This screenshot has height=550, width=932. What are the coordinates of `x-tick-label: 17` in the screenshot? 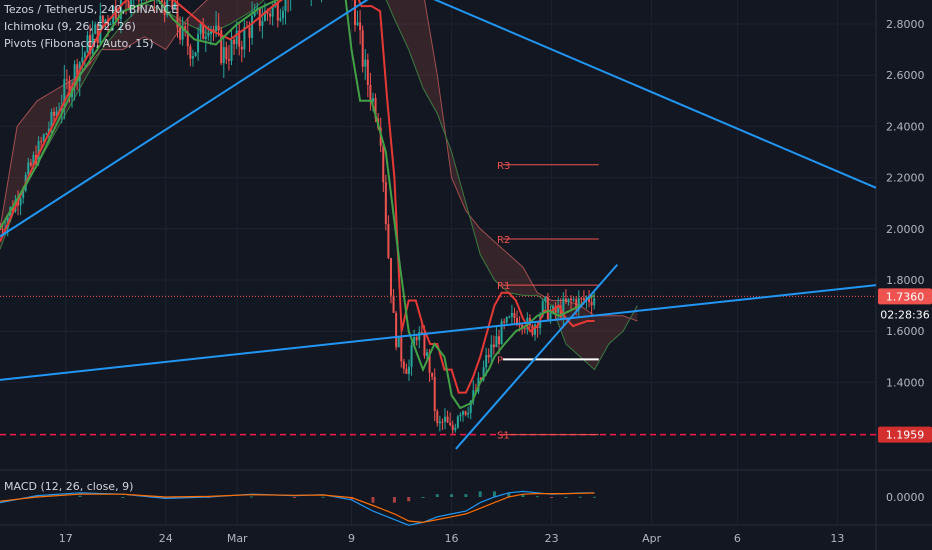 It's located at (66, 538).